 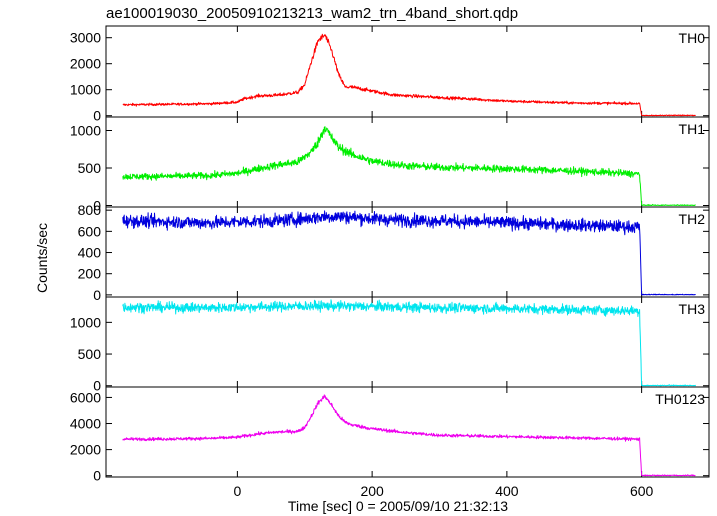 I want to click on panel-label-th0123: TH0123, so click(x=680, y=399).